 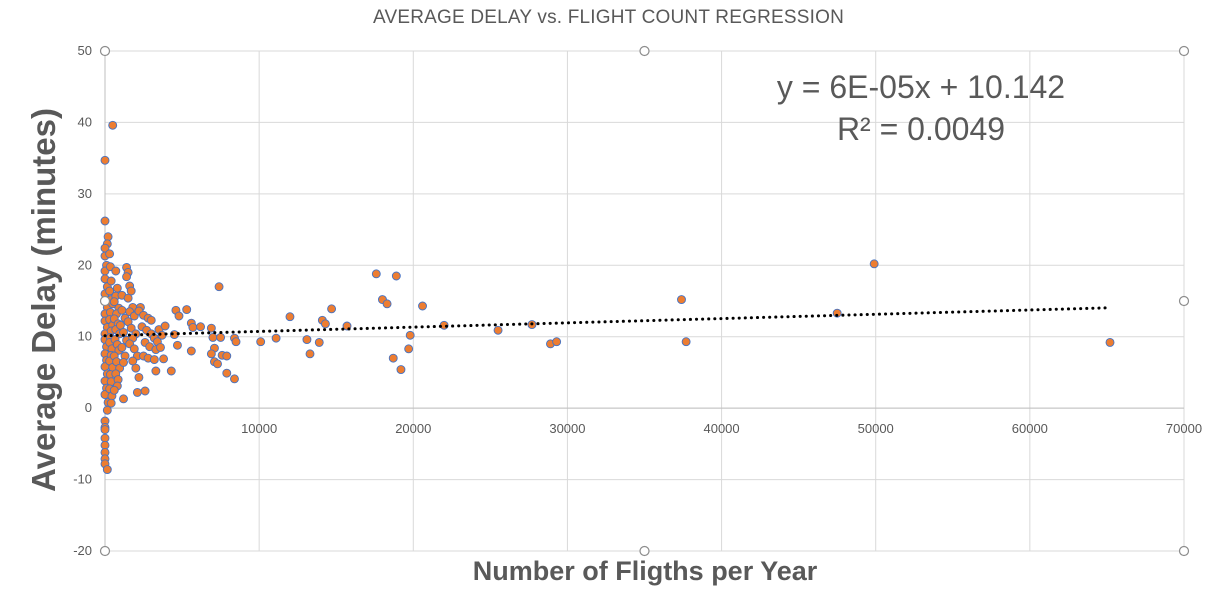 What do you see at coordinates (921, 87) in the screenshot?
I see `trendline-equation: y = 6E-05x + 10.142` at bounding box center [921, 87].